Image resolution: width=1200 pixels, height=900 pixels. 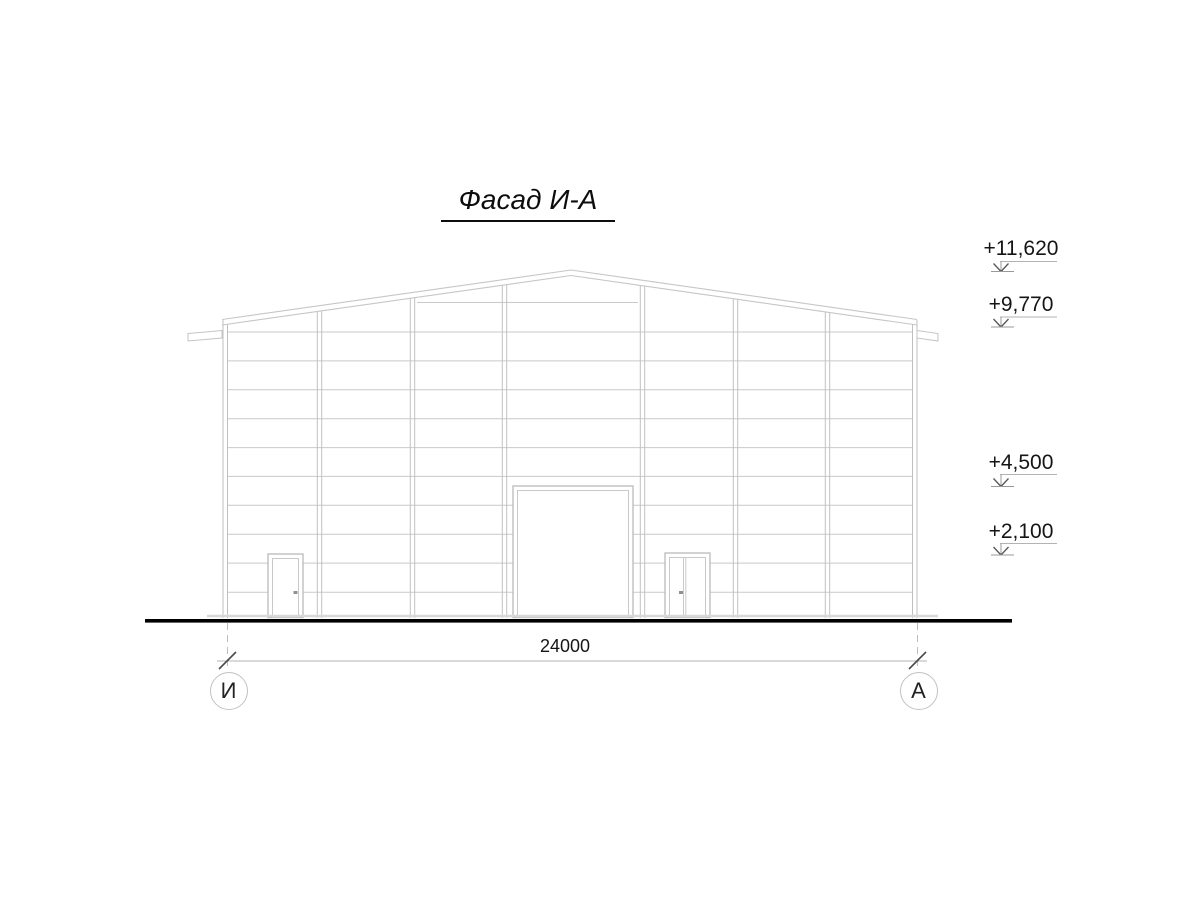 What do you see at coordinates (528, 203) in the screenshot?
I see `drawing-title: Фасад И-А` at bounding box center [528, 203].